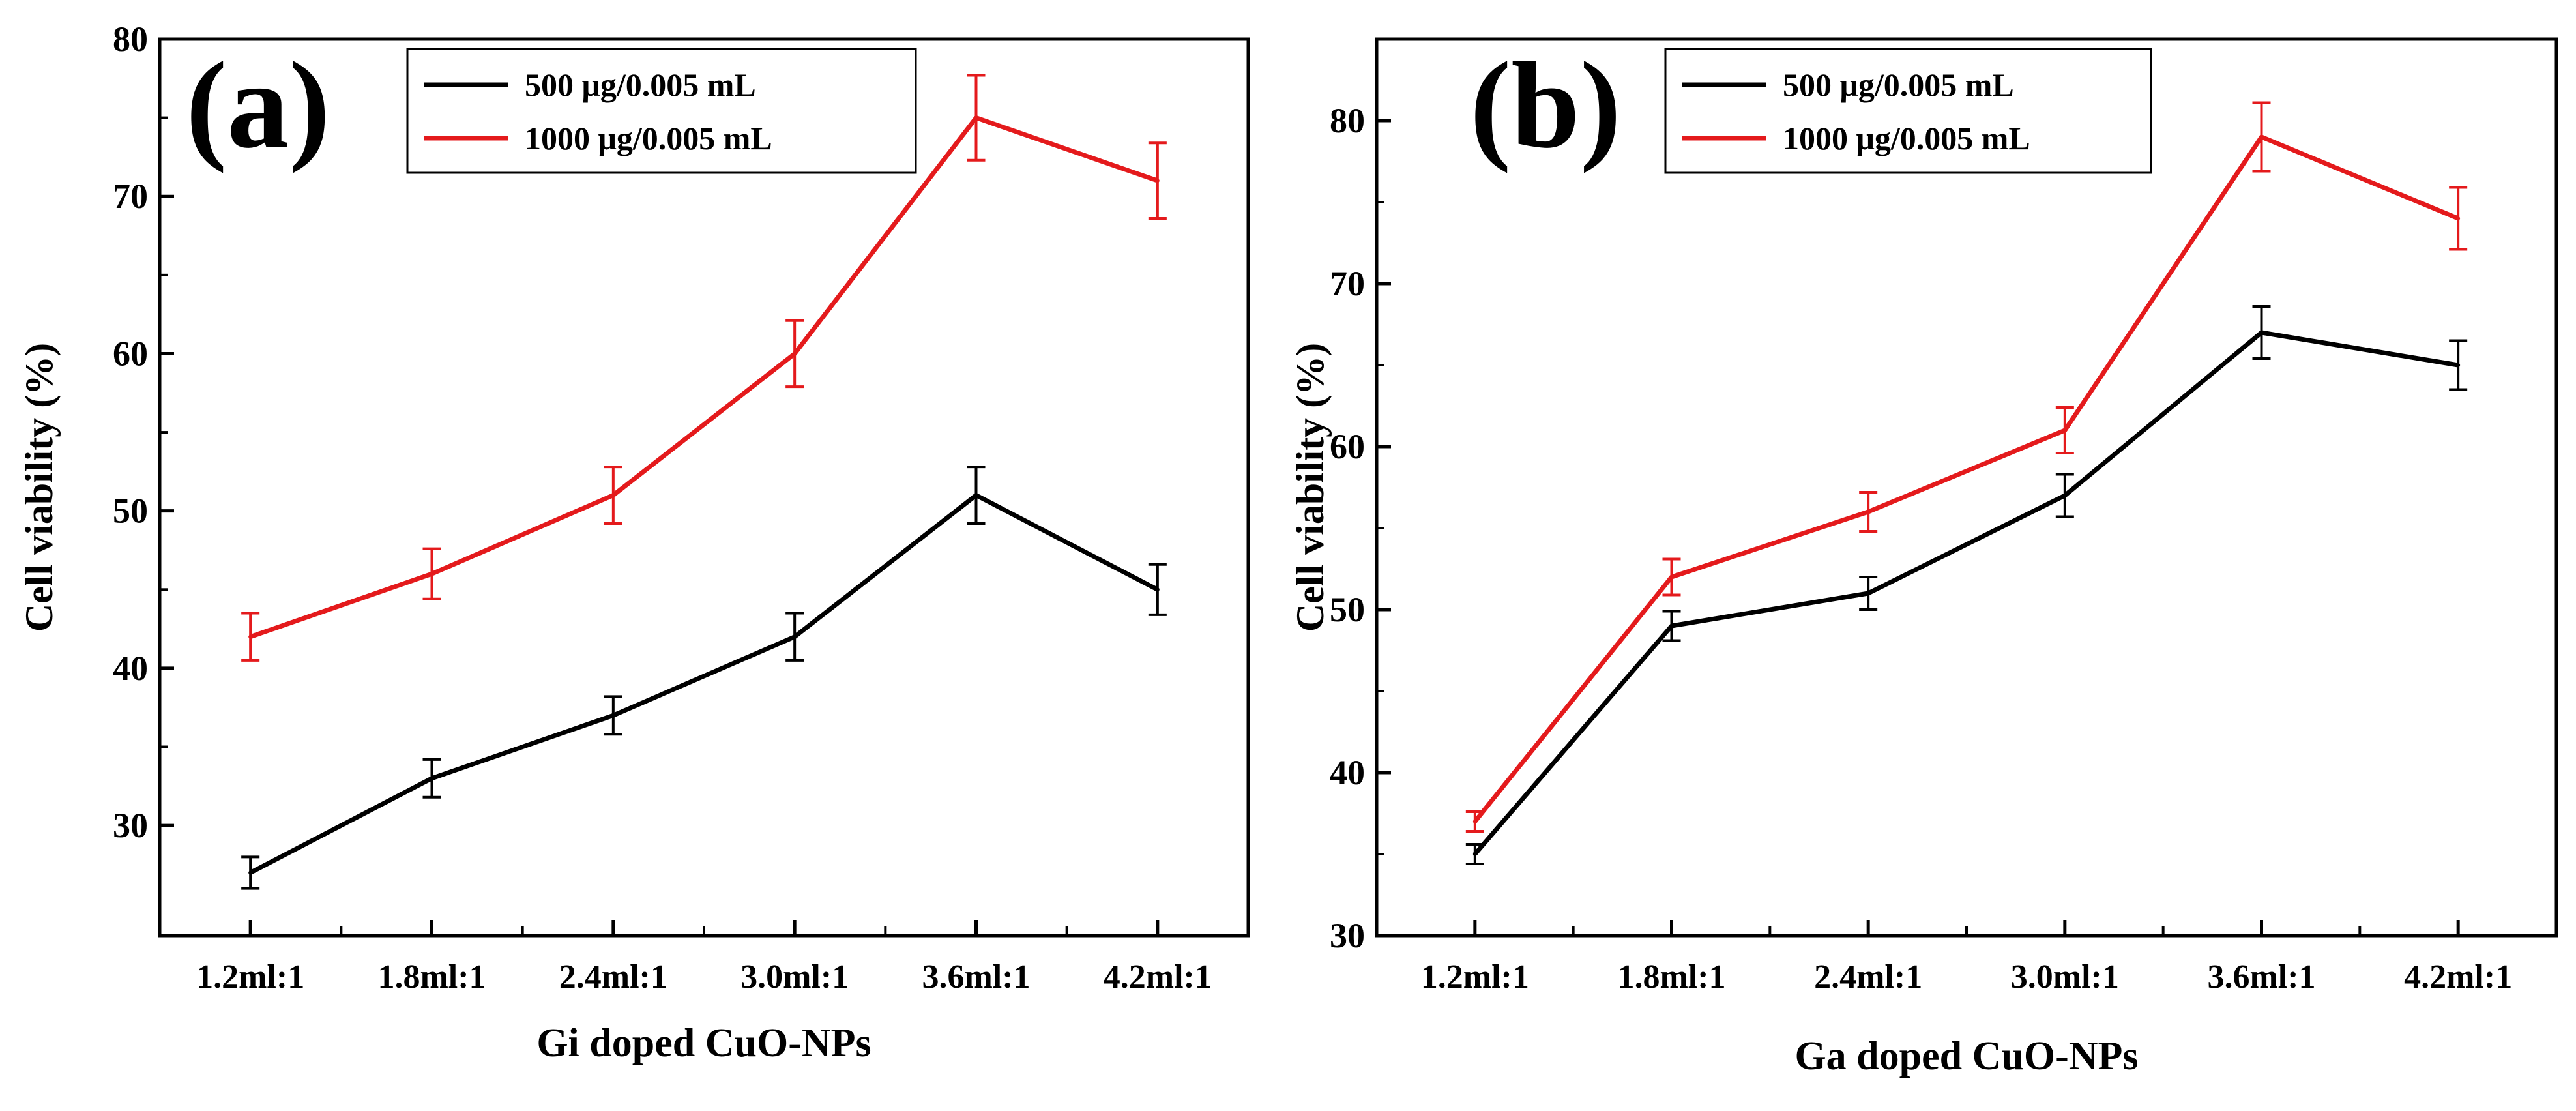 The width and height of the screenshot is (2576, 1111). I want to click on series-line-black, so click(704, 684).